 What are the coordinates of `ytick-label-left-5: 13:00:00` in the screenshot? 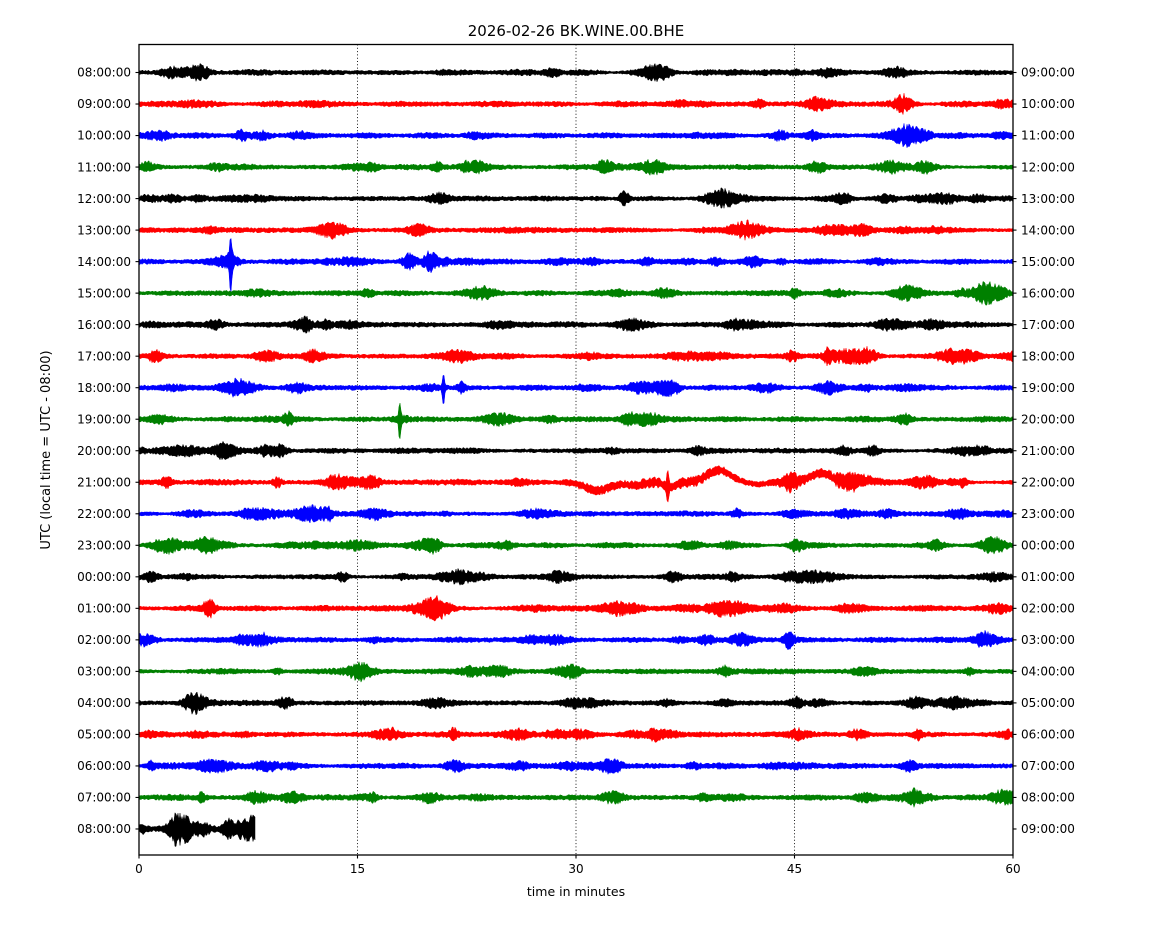 It's located at (104, 230).